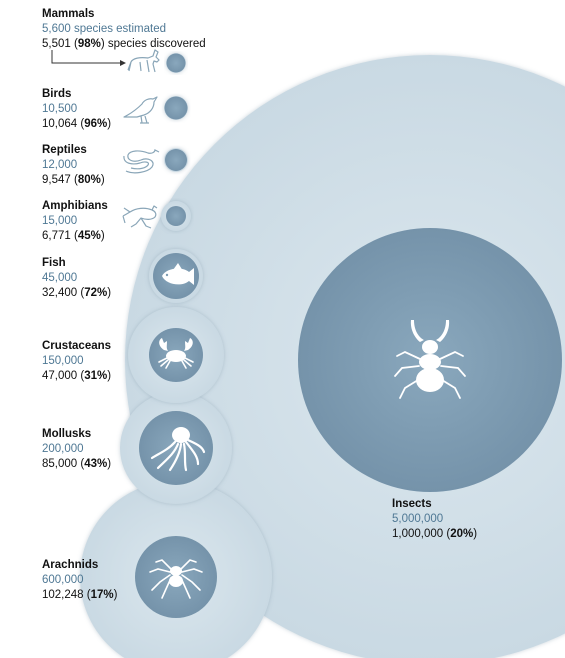 The height and width of the screenshot is (658, 565). What do you see at coordinates (178, 274) in the screenshot?
I see `fish-silhouette-icon` at bounding box center [178, 274].